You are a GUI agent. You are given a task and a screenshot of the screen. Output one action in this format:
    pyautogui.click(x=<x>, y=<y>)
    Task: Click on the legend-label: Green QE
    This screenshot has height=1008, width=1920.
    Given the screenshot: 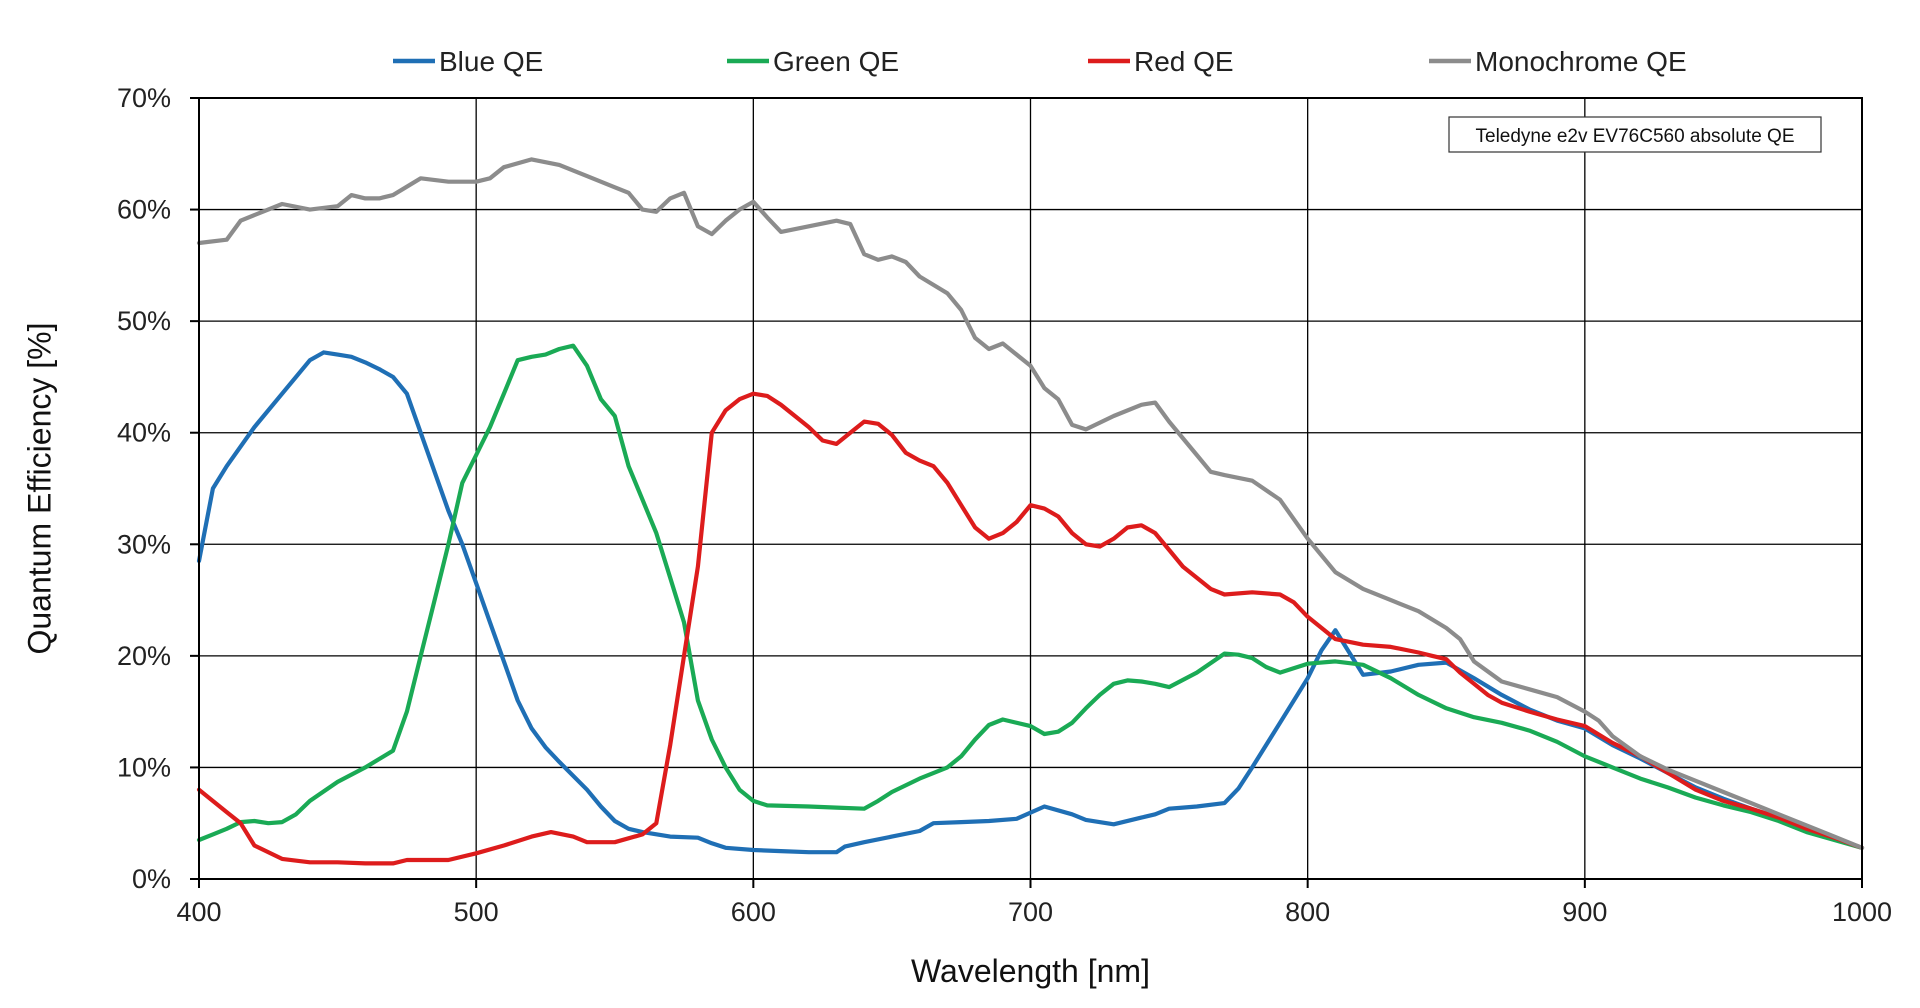 What is the action you would take?
    pyautogui.click(x=836, y=61)
    